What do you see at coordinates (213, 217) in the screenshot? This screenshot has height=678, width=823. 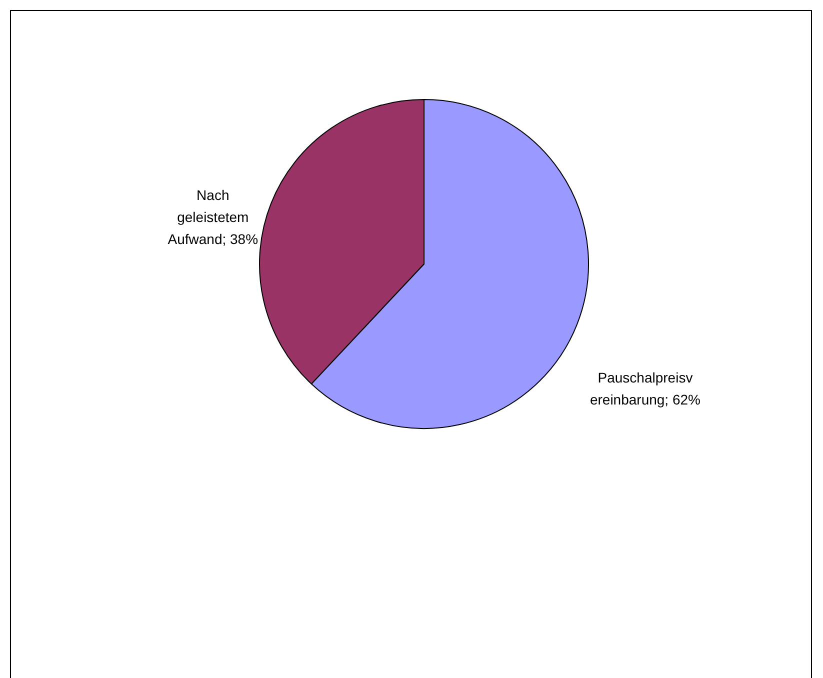 I see `slice-label: Nach geleistetem Aufwand; 38%` at bounding box center [213, 217].